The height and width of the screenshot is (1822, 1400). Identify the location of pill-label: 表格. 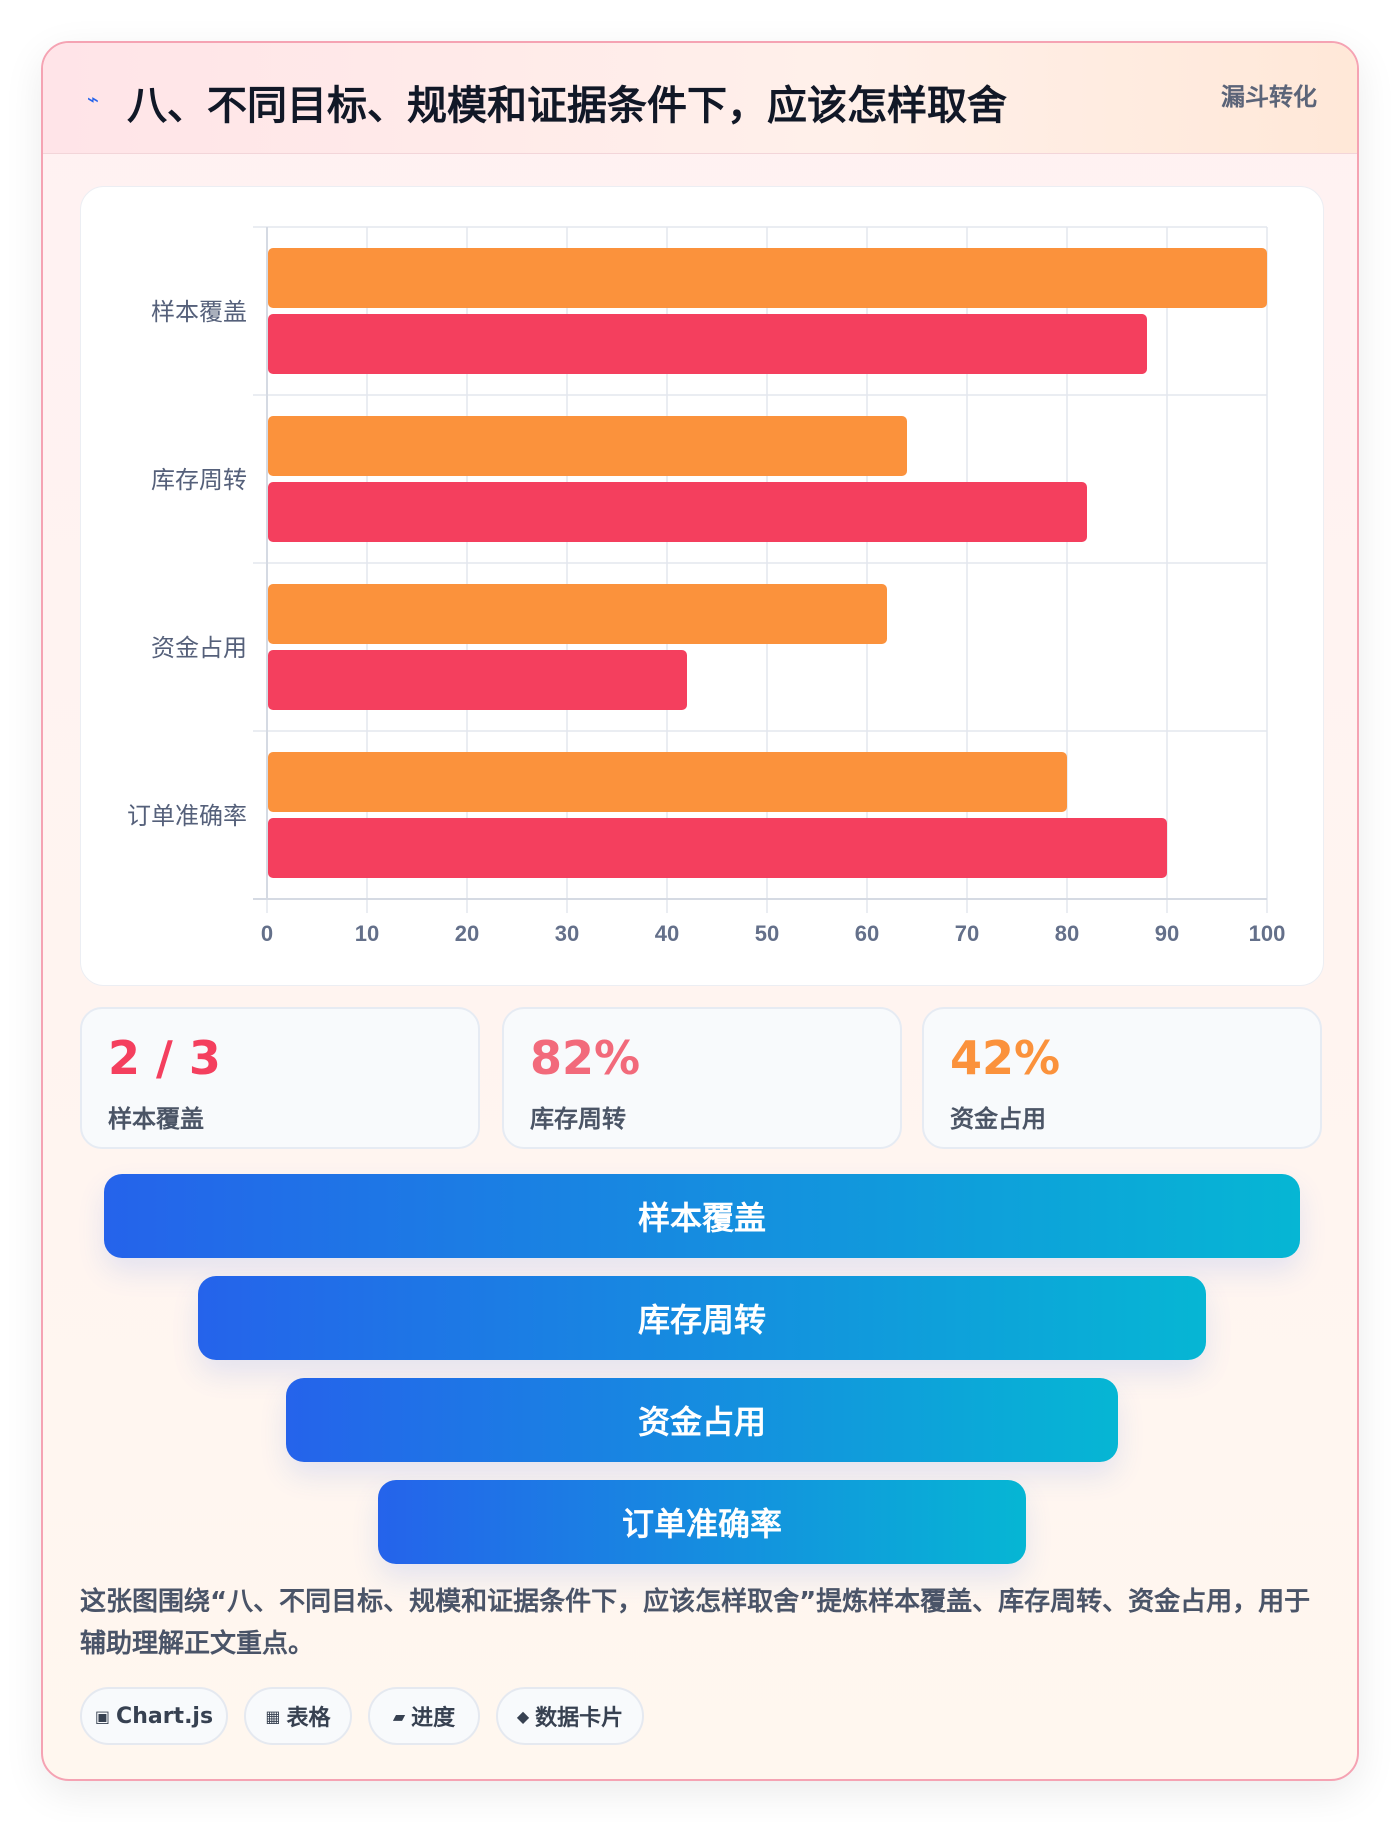
(308, 1718).